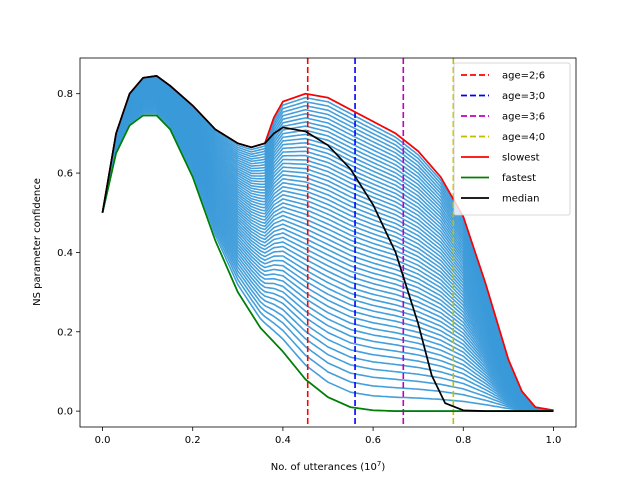 Image resolution: width=640 pixels, height=480 pixels. I want to click on legend-label: age=3;6, so click(523, 117).